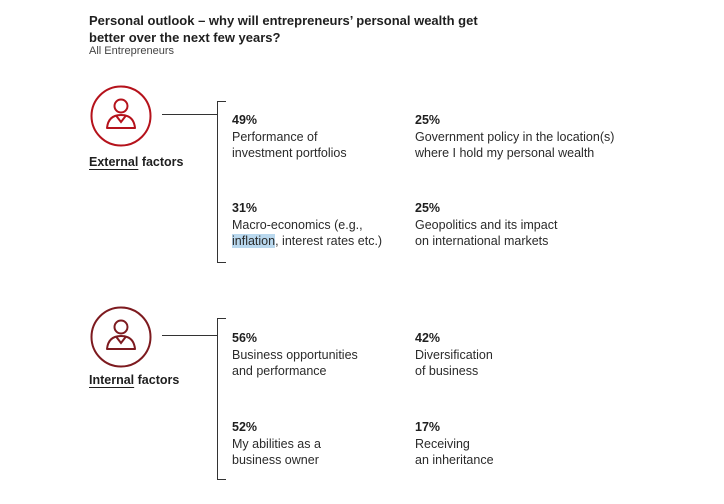 The width and height of the screenshot is (724, 504). I want to click on chart-subtitle: All Entrepreneurs, so click(131, 51).